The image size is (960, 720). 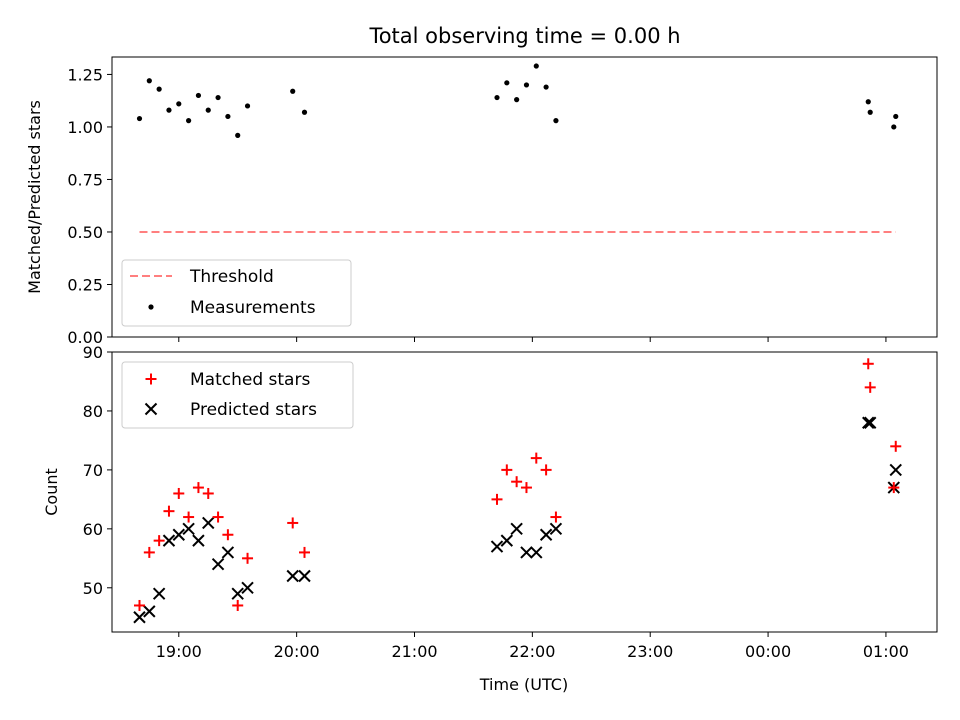 I want to click on bottom-ytick-label: 50, so click(x=93, y=588).